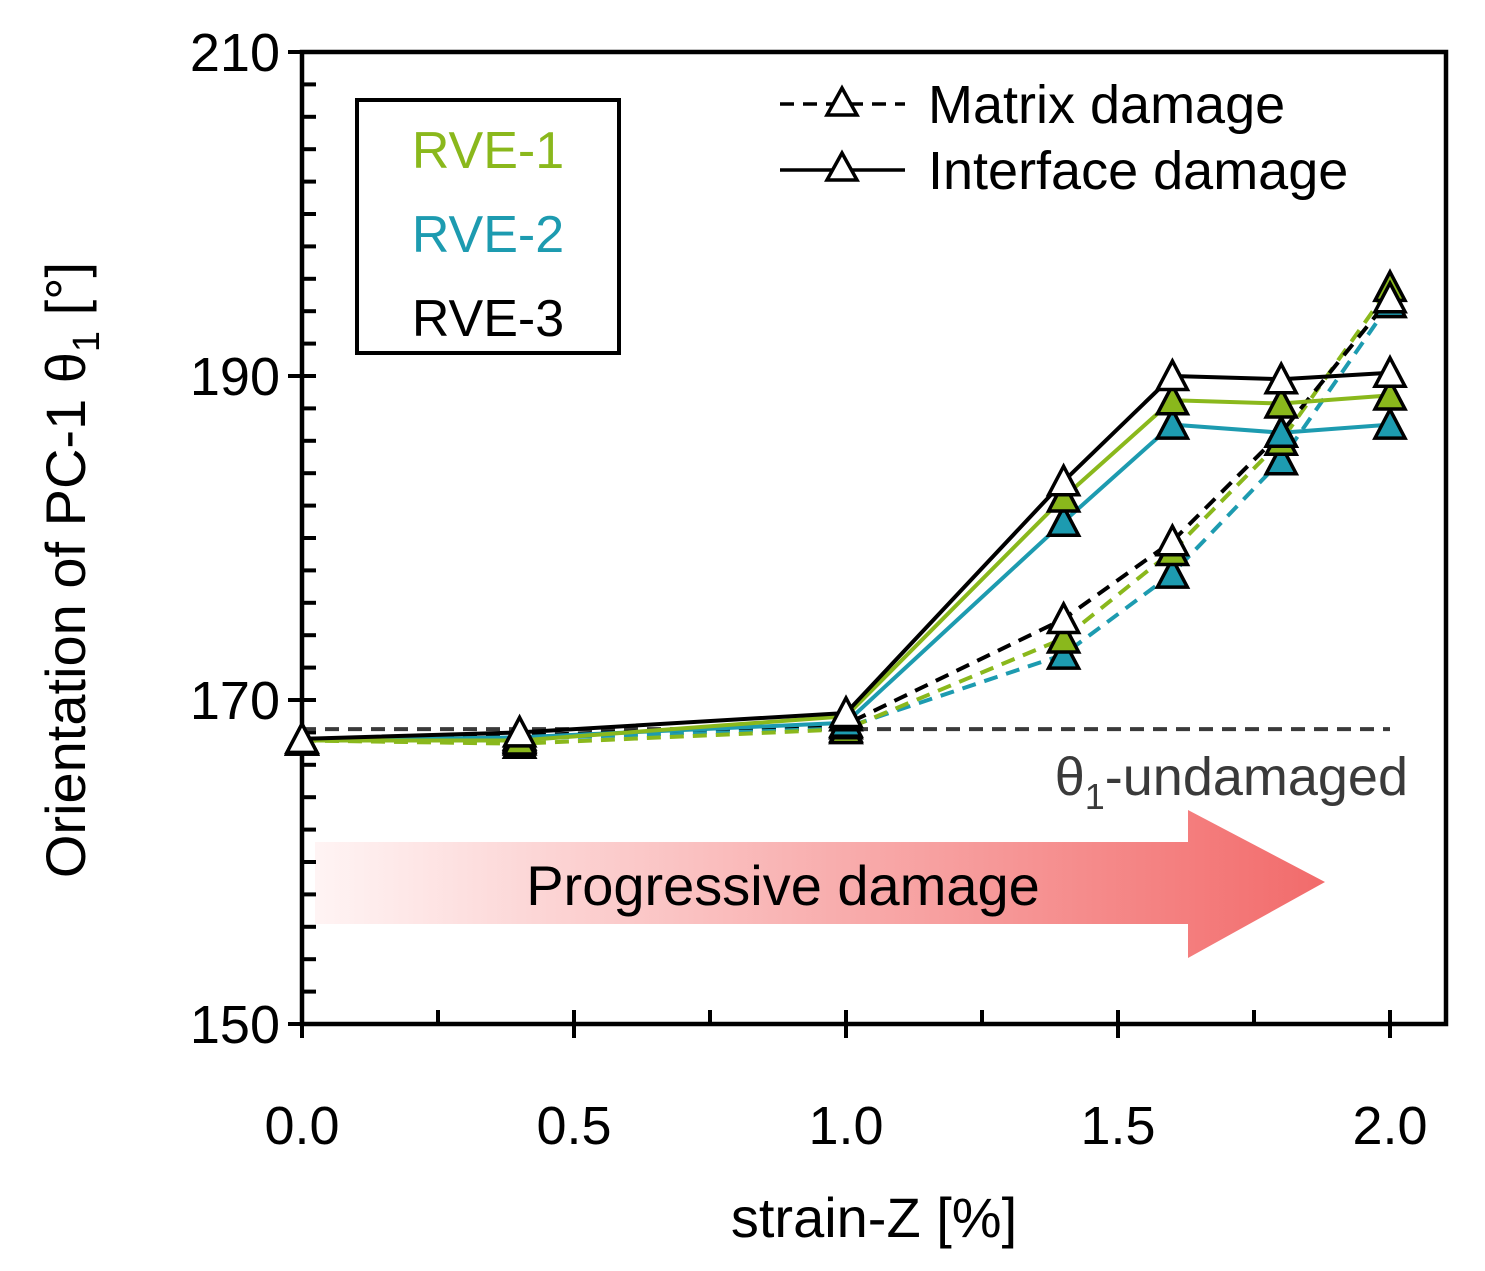  What do you see at coordinates (488, 235) in the screenshot?
I see `rve-legend-item-2: RVE-2` at bounding box center [488, 235].